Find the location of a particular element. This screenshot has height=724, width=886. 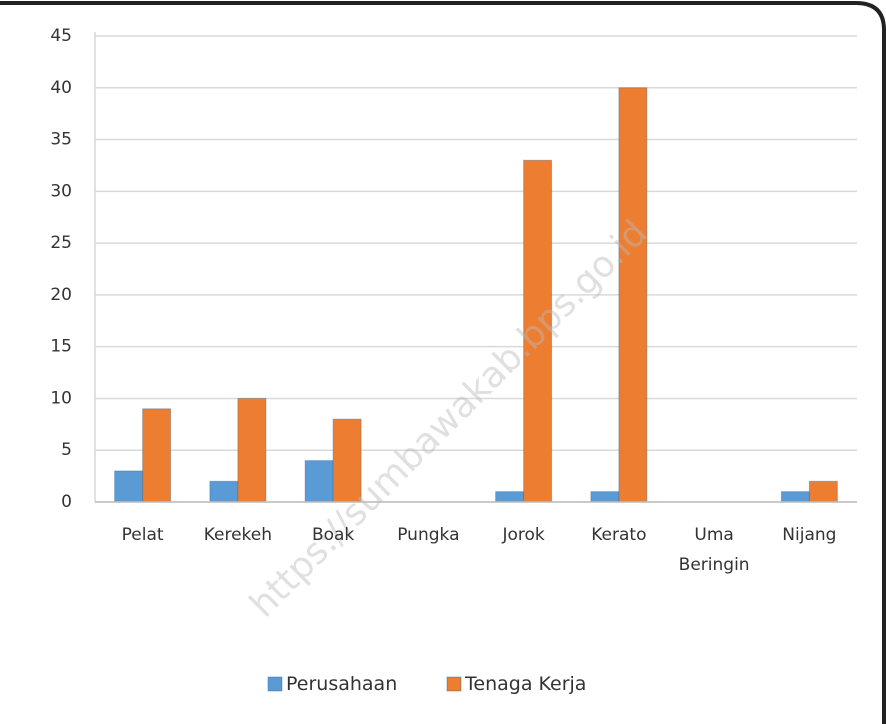

x-tick-label: Pelat is located at coordinates (142, 535).